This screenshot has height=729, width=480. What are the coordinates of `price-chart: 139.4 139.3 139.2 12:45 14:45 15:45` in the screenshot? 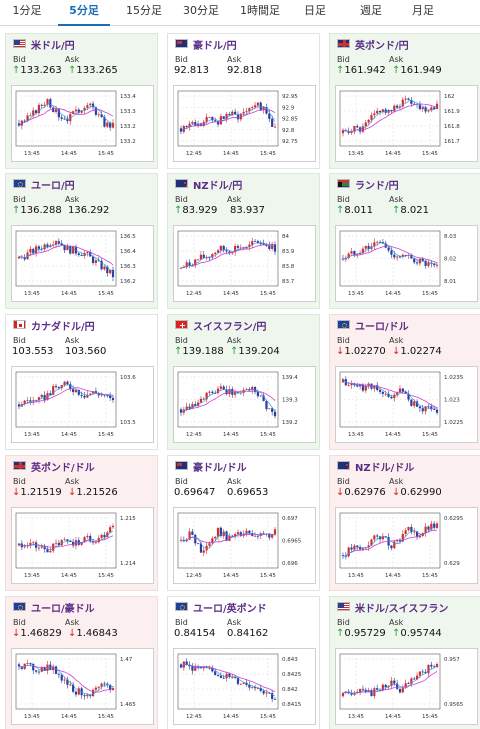 It's located at (244, 404).